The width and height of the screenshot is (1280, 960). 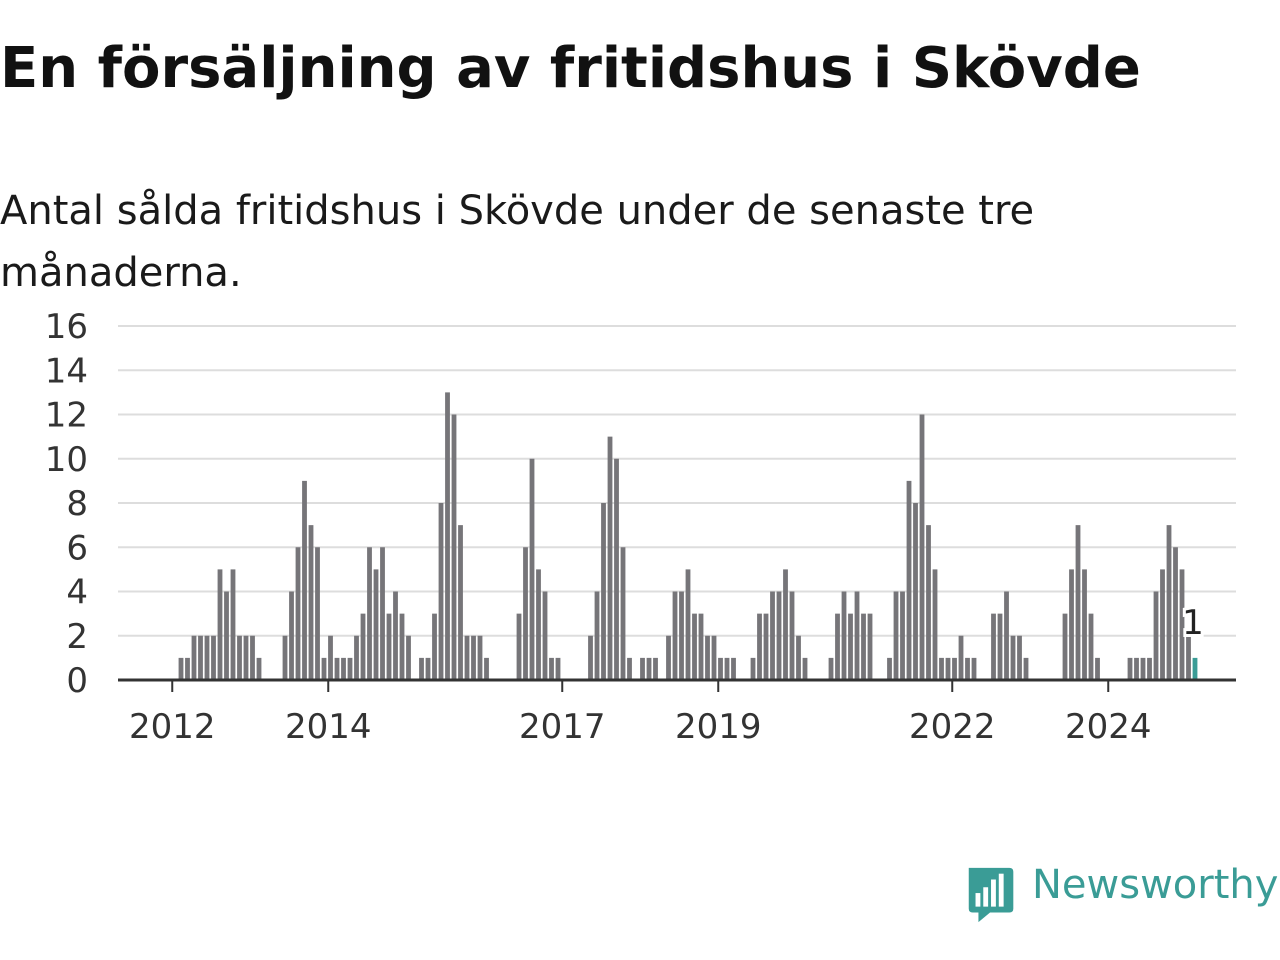 What do you see at coordinates (77, 504) in the screenshot?
I see `y-tick-label: 8` at bounding box center [77, 504].